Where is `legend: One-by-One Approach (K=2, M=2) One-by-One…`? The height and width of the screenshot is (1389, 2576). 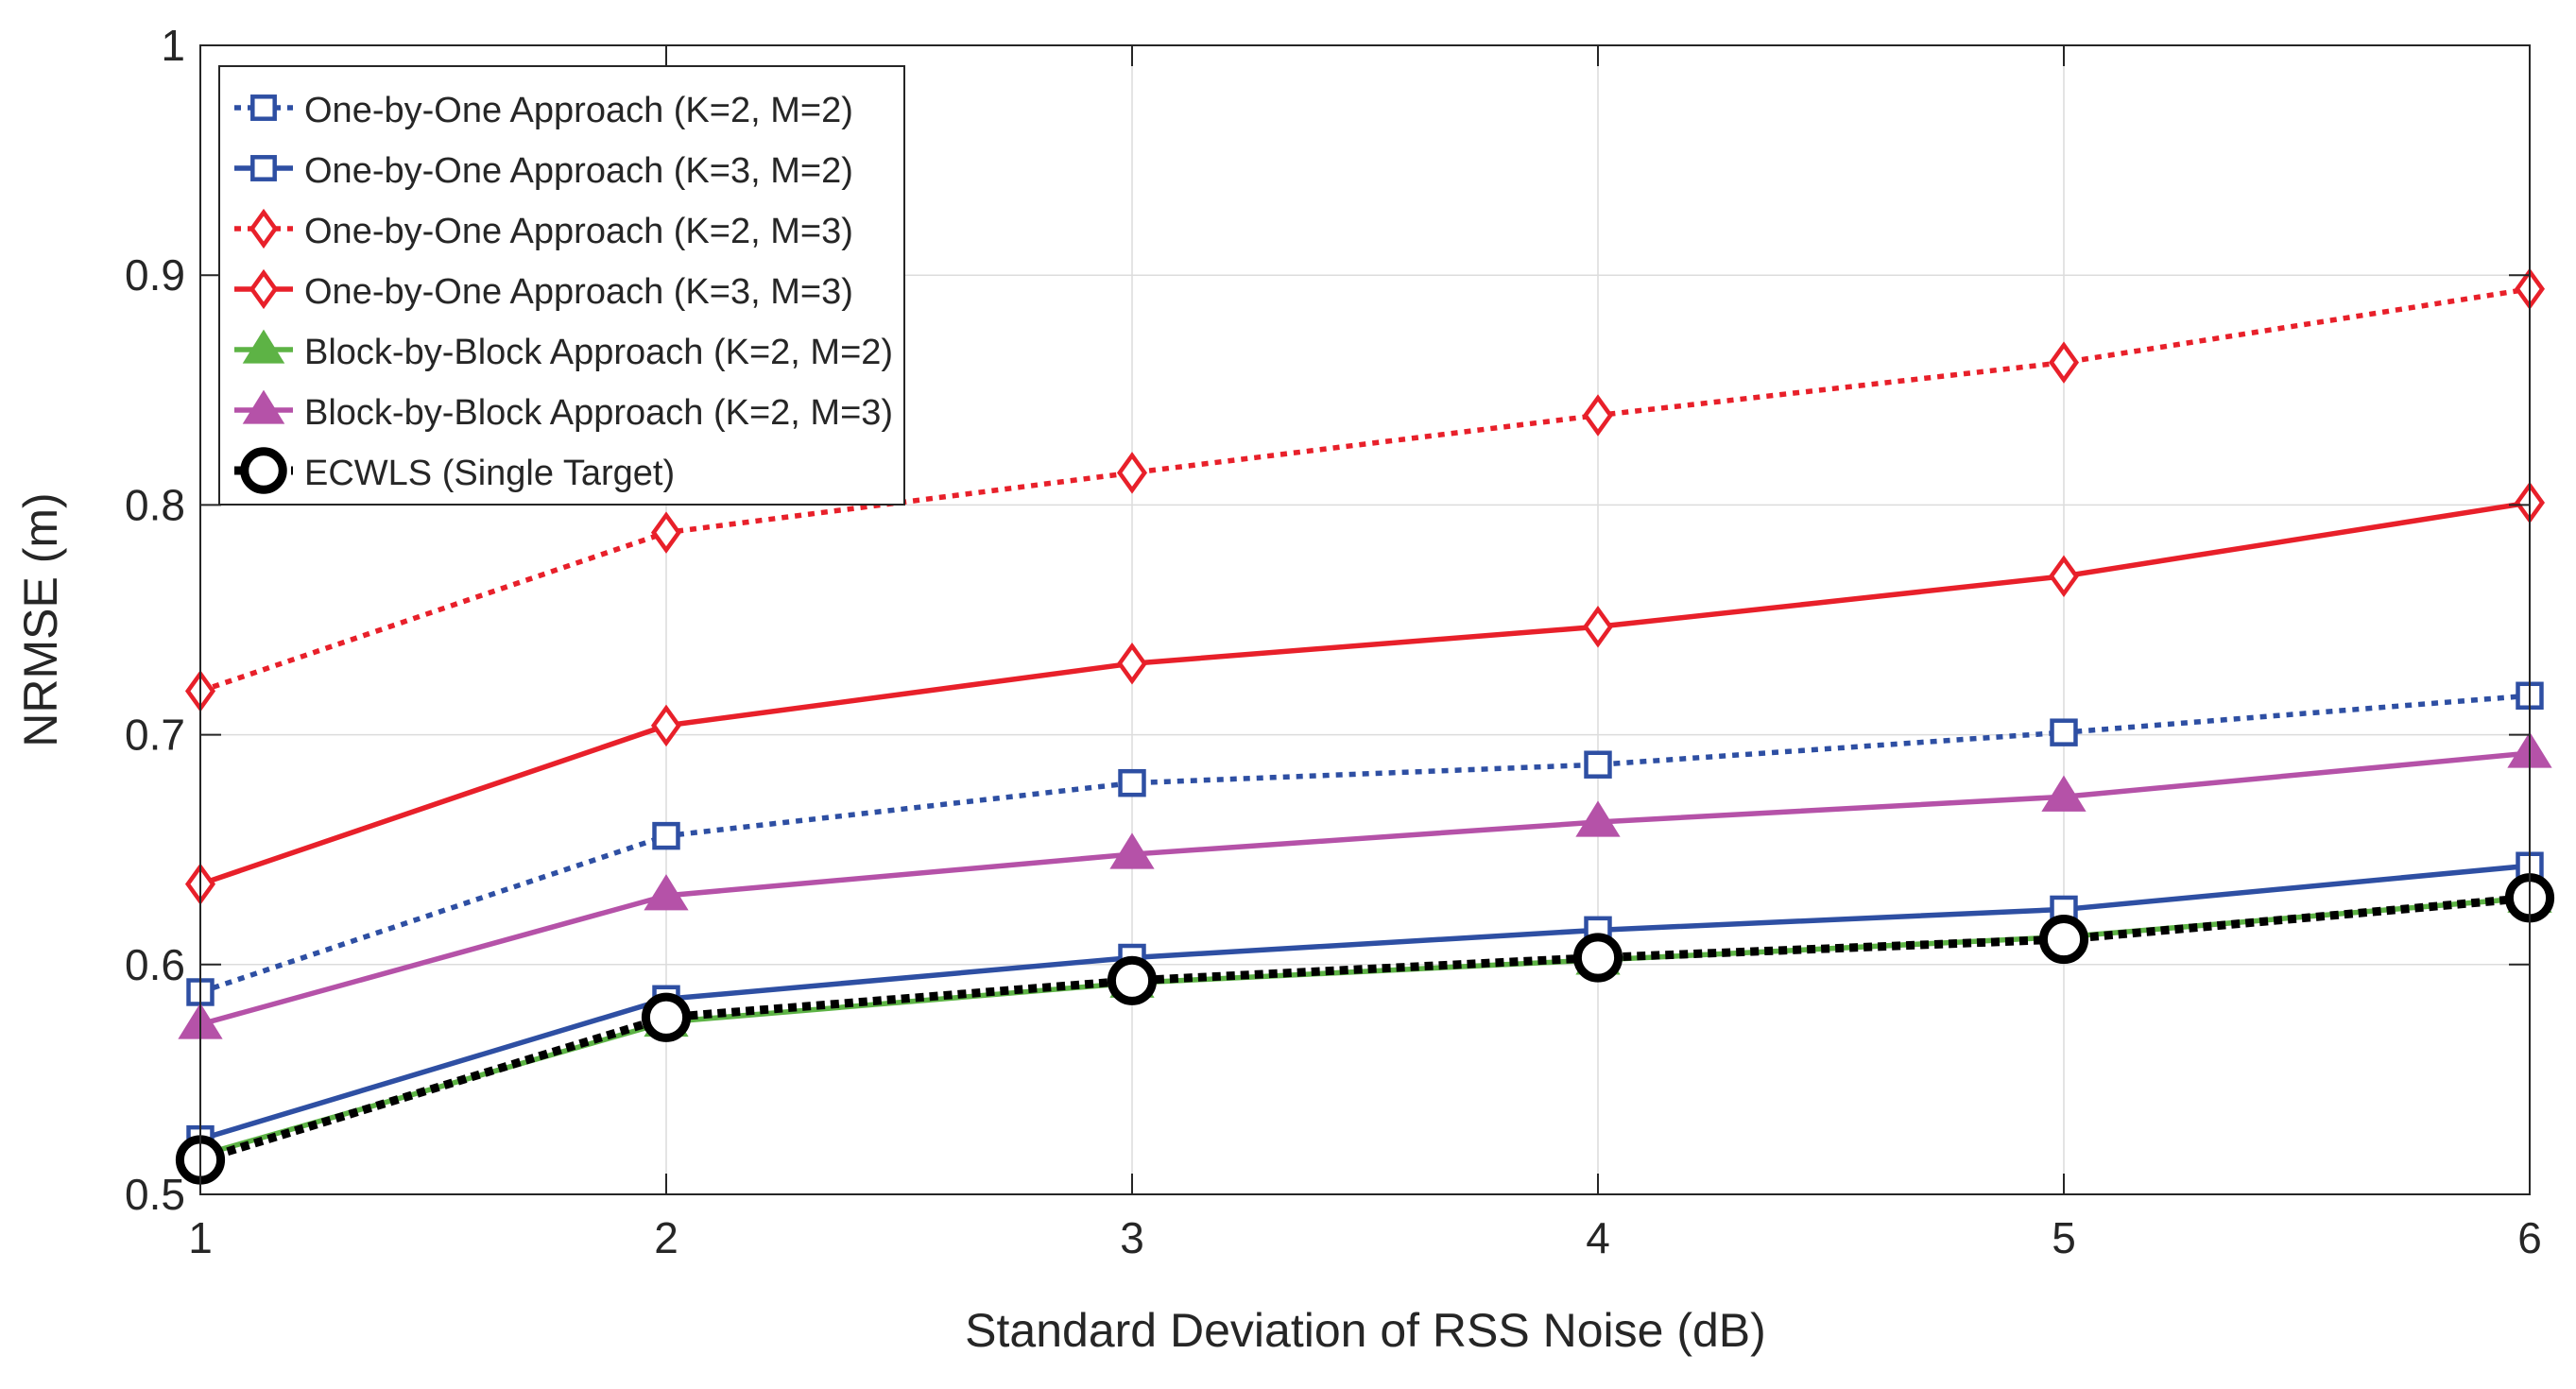 legend: One-by-One Approach (K=2, M=2) One-by-One… is located at coordinates (561, 285).